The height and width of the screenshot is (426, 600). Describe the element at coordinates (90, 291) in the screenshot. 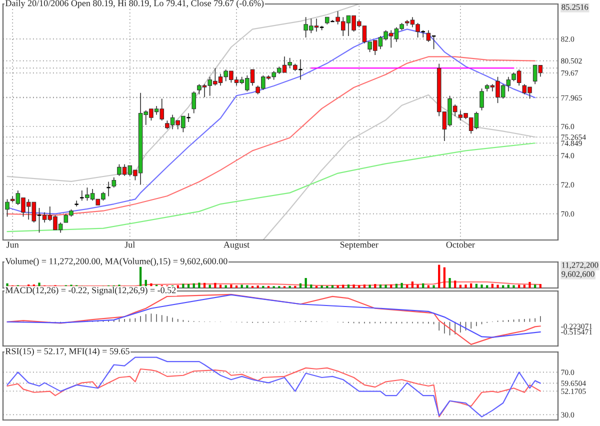

I see `chart-title: MACD(12,26) = -0.22, Signal(12,26,9) = -0.52` at that location.